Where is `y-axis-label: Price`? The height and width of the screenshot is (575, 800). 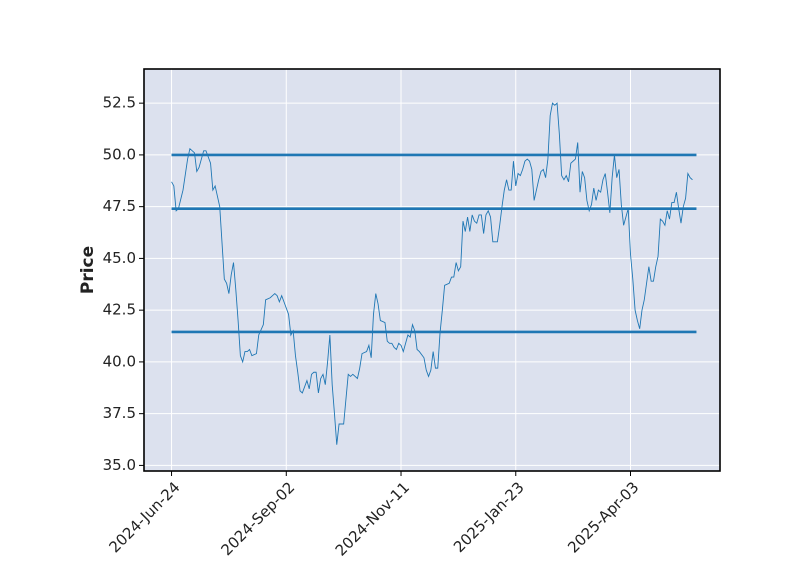 y-axis-label: Price is located at coordinates (88, 270).